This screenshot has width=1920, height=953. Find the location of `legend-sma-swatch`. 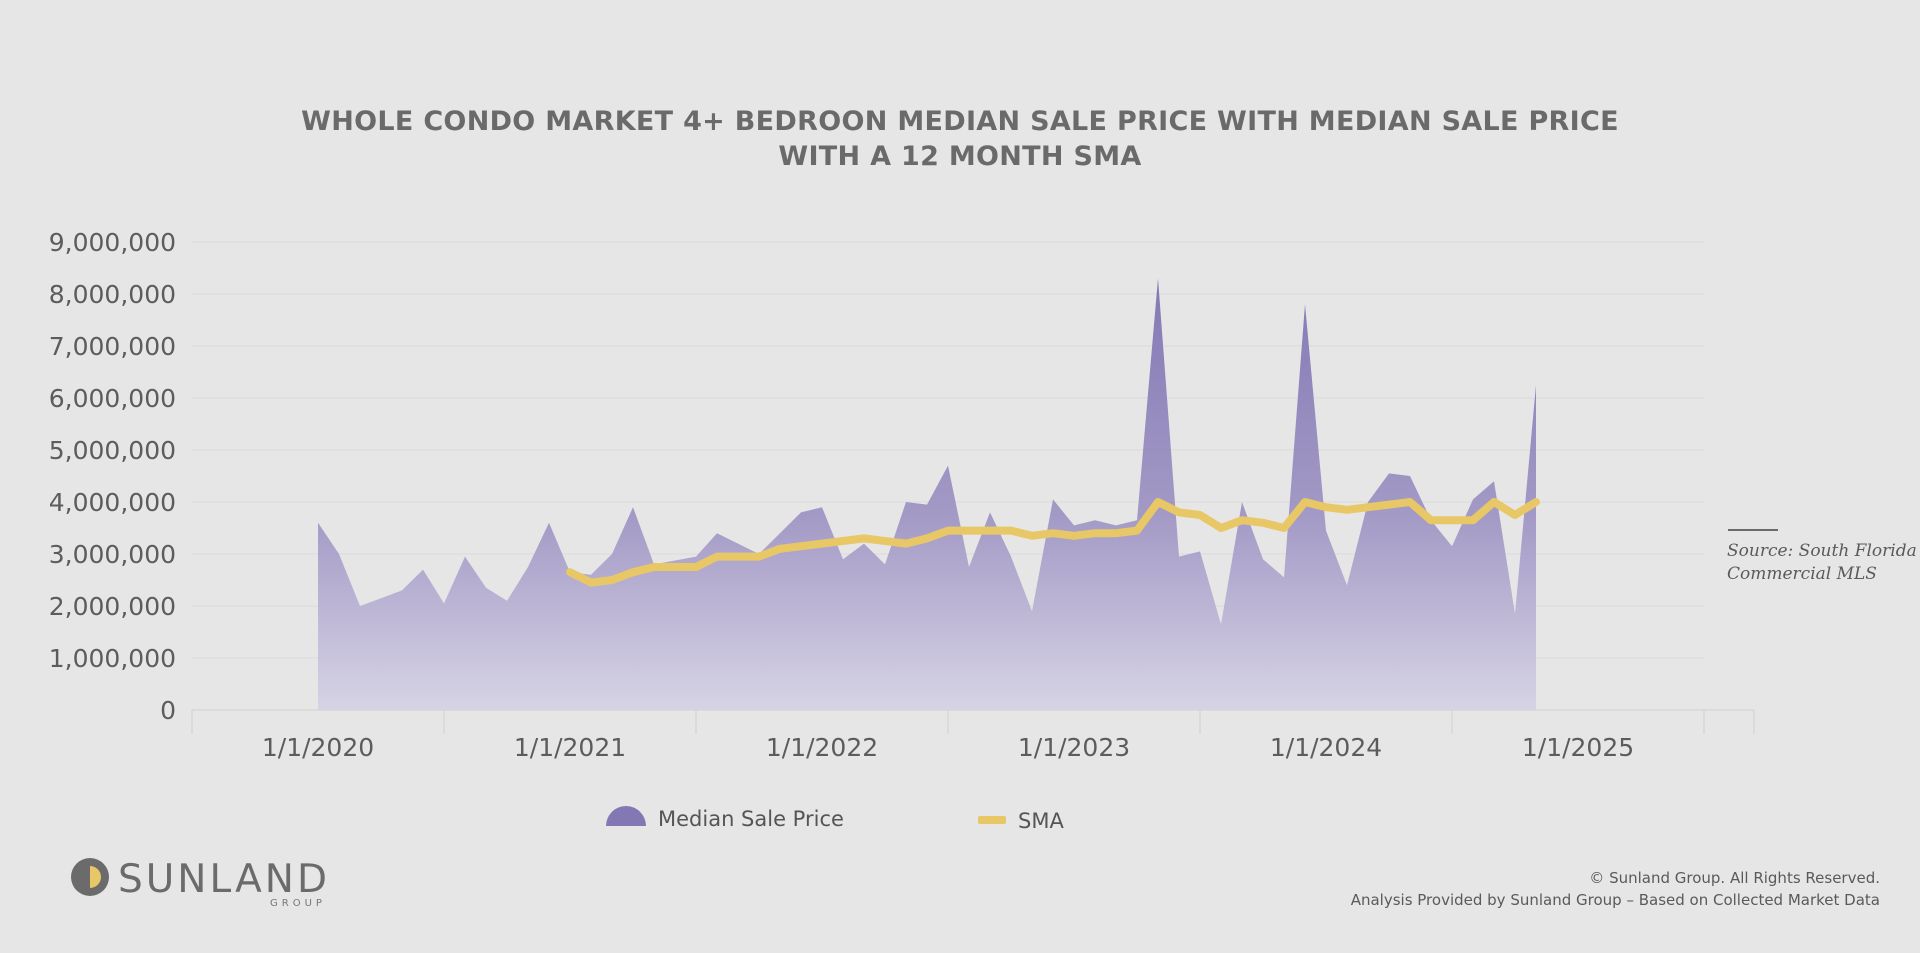

legend-sma-swatch is located at coordinates (992, 820).